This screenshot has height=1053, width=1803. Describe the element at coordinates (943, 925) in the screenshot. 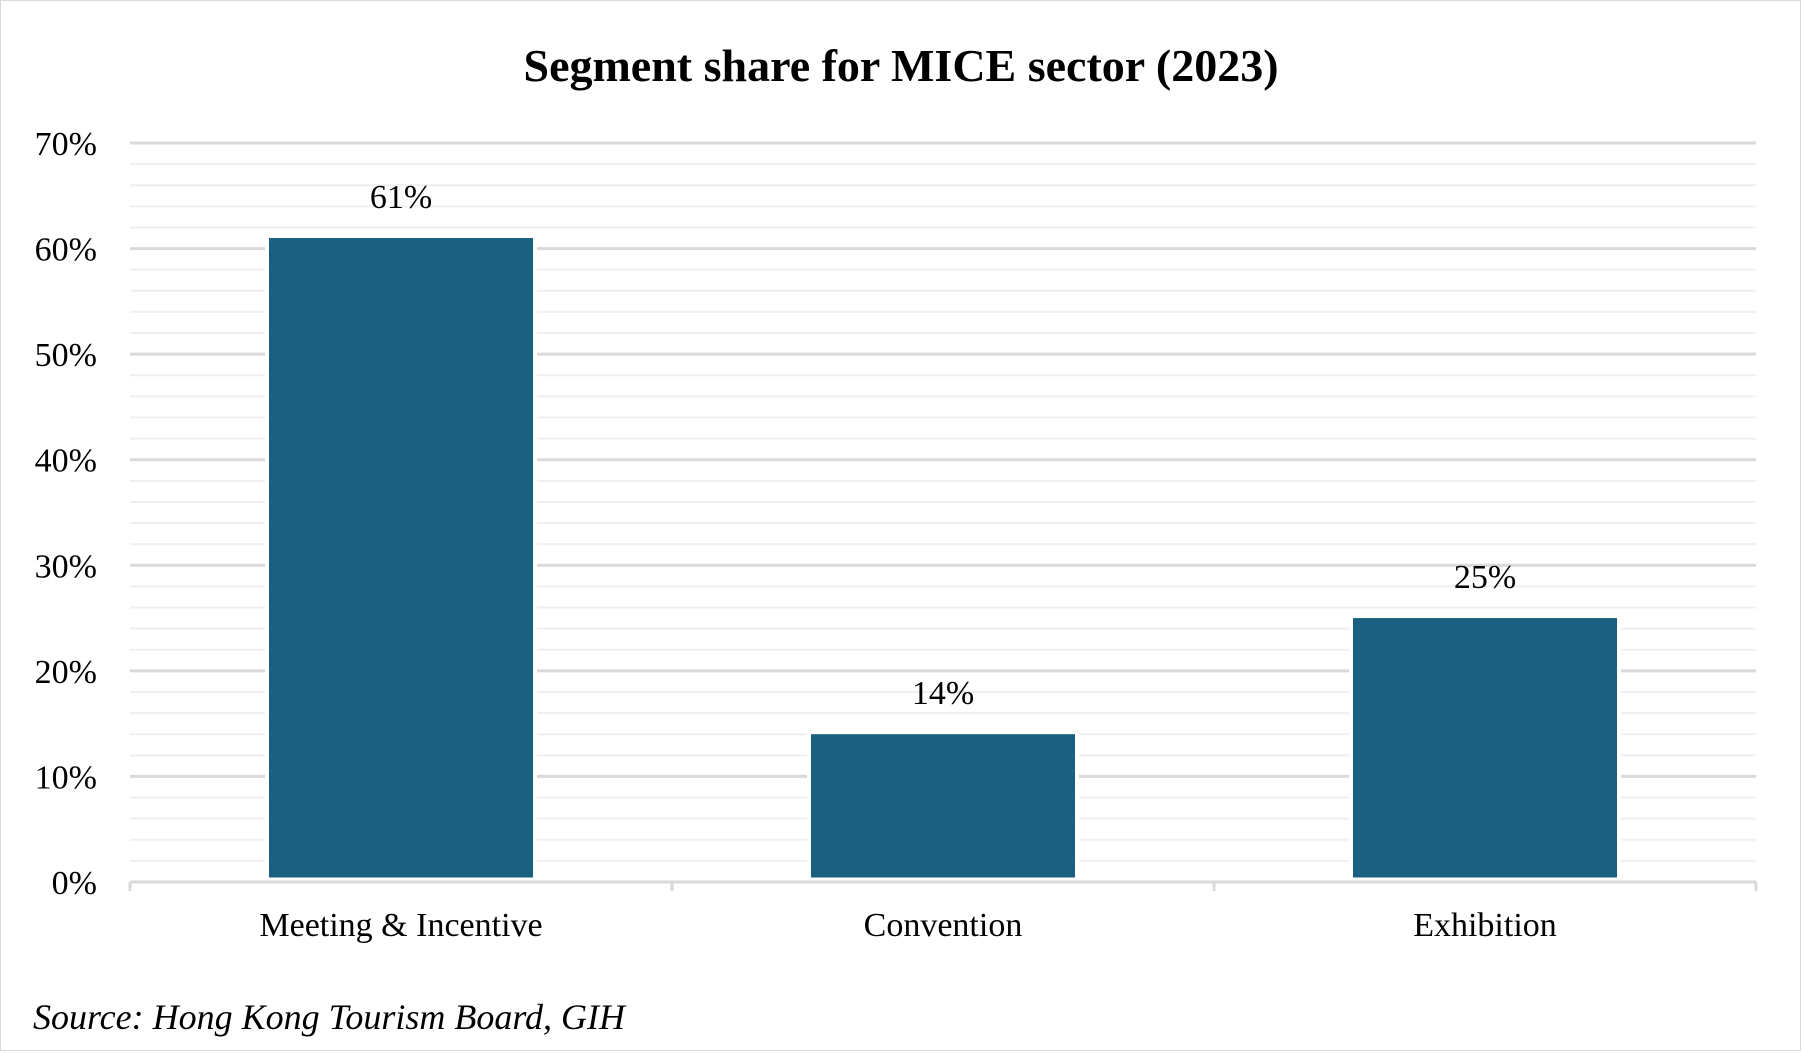

I see `category-label: Convention` at that location.